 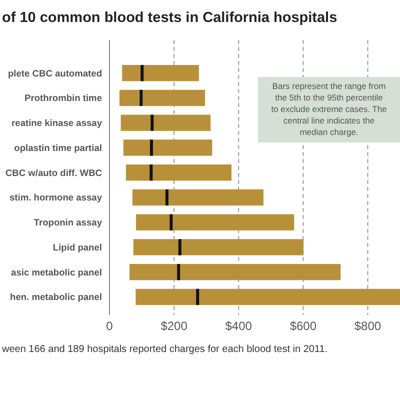 I want to click on y-tick-label: reatine kinase assay, so click(x=57, y=123).